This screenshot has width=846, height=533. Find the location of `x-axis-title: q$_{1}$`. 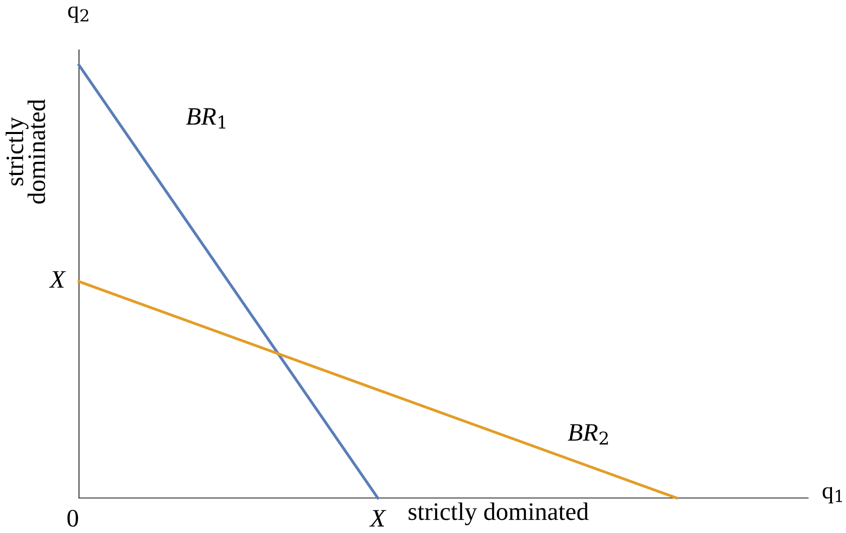

x-axis-title: q$_{1}$ is located at coordinates (832, 495).